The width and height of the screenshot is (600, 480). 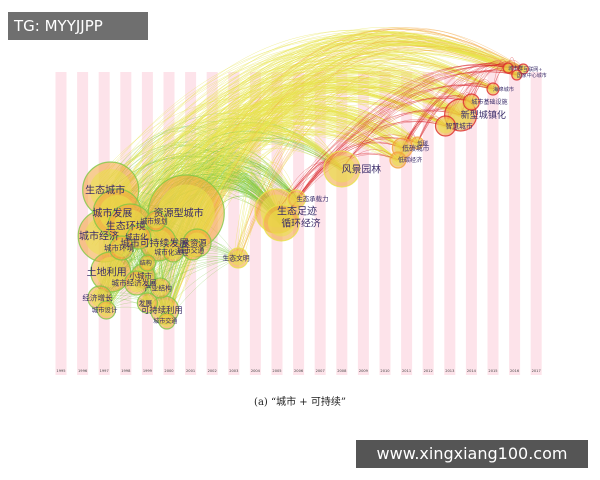 I want to click on year-tick-label: 2008, so click(x=342, y=371).